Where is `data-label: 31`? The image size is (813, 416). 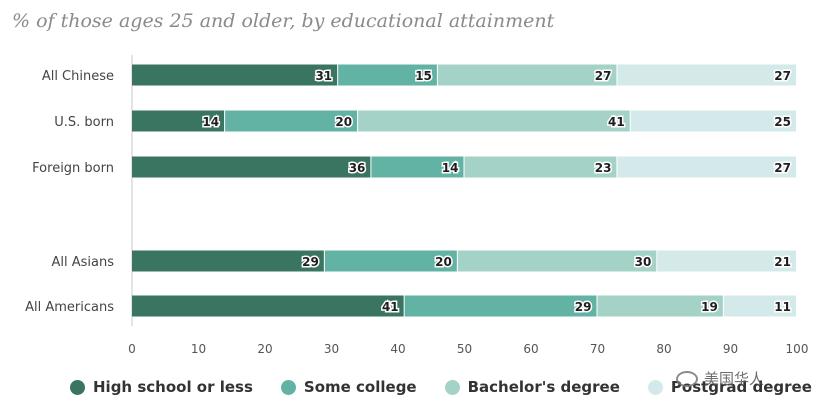 data-label: 31 is located at coordinates (323, 76).